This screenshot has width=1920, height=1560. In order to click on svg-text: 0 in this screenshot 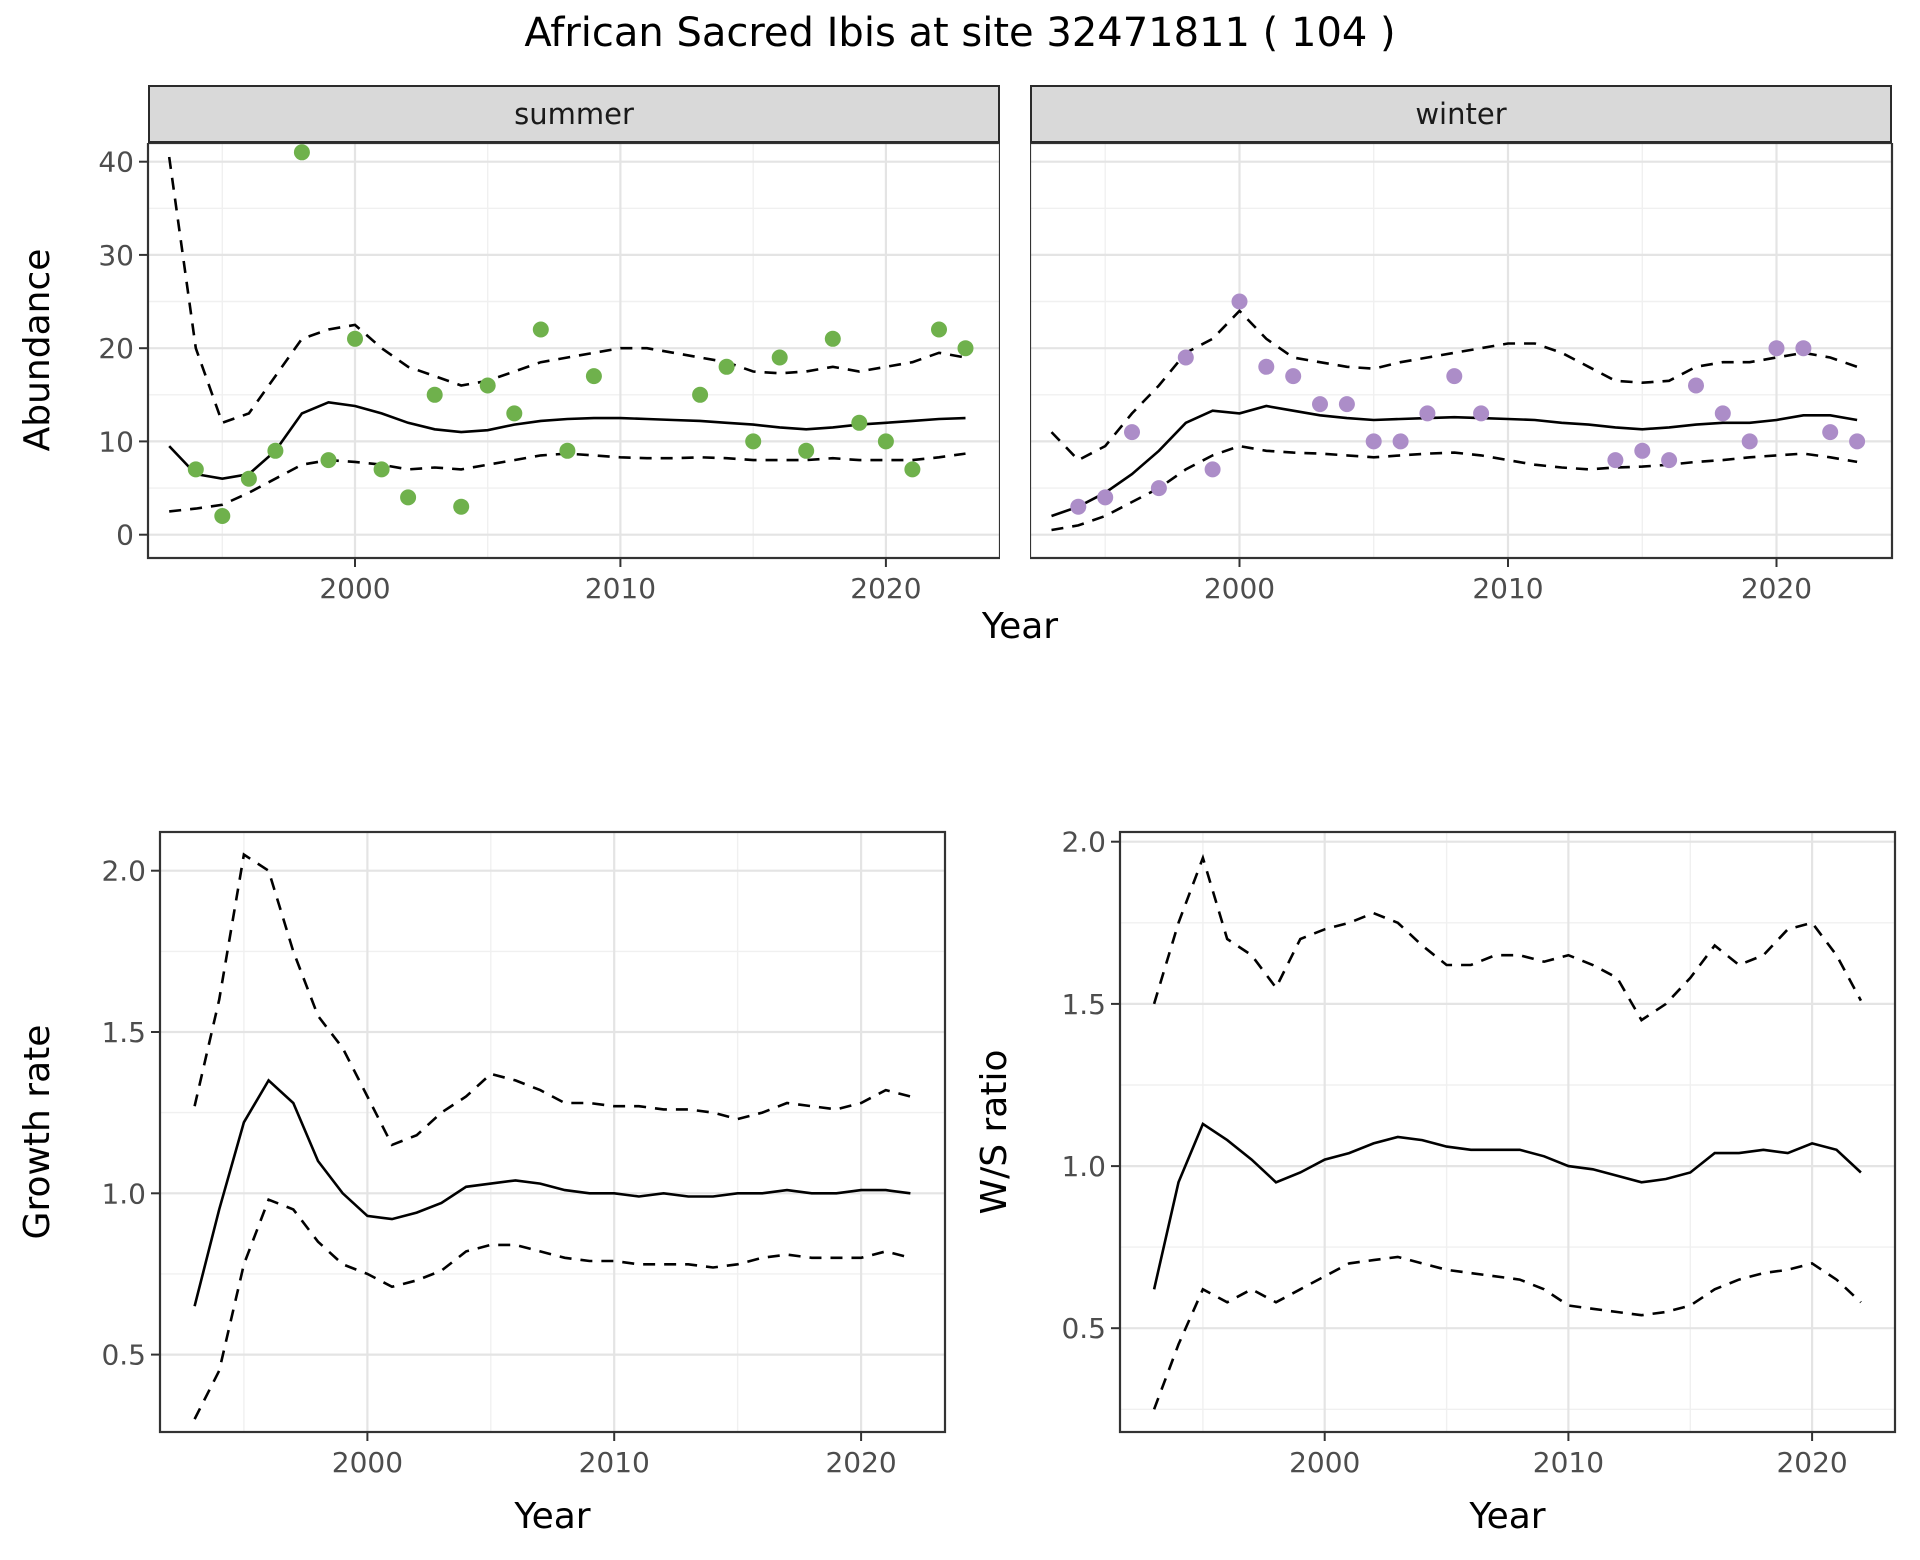, I will do `click(125, 535)`.